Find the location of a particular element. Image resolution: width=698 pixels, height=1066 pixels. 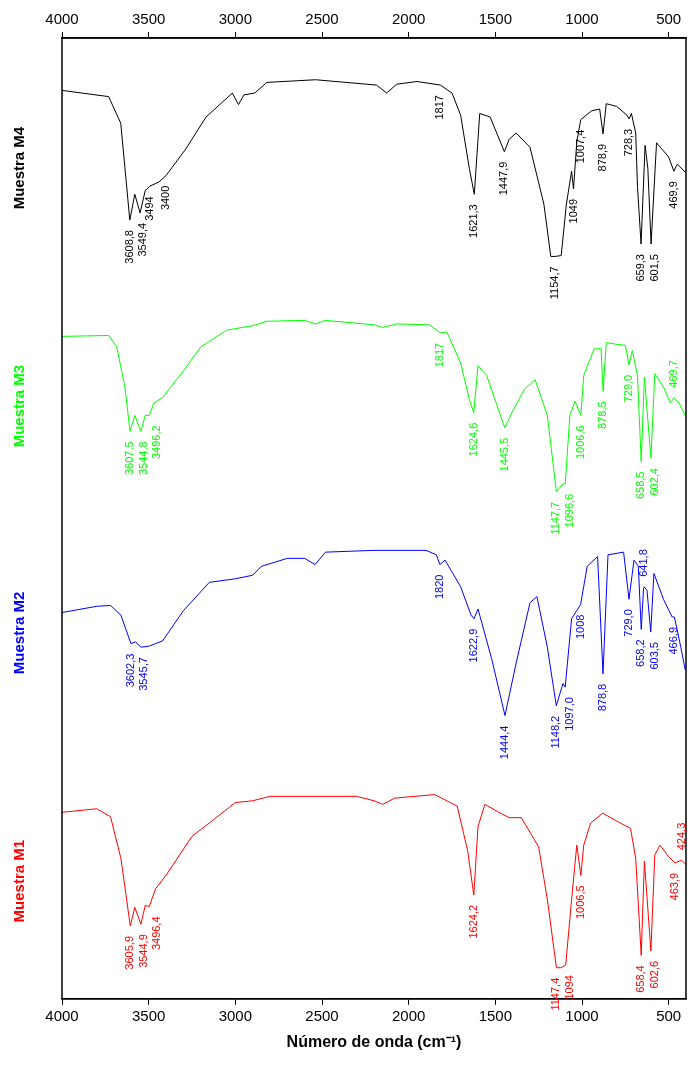

annotation: 424,3 is located at coordinates (680, 836).